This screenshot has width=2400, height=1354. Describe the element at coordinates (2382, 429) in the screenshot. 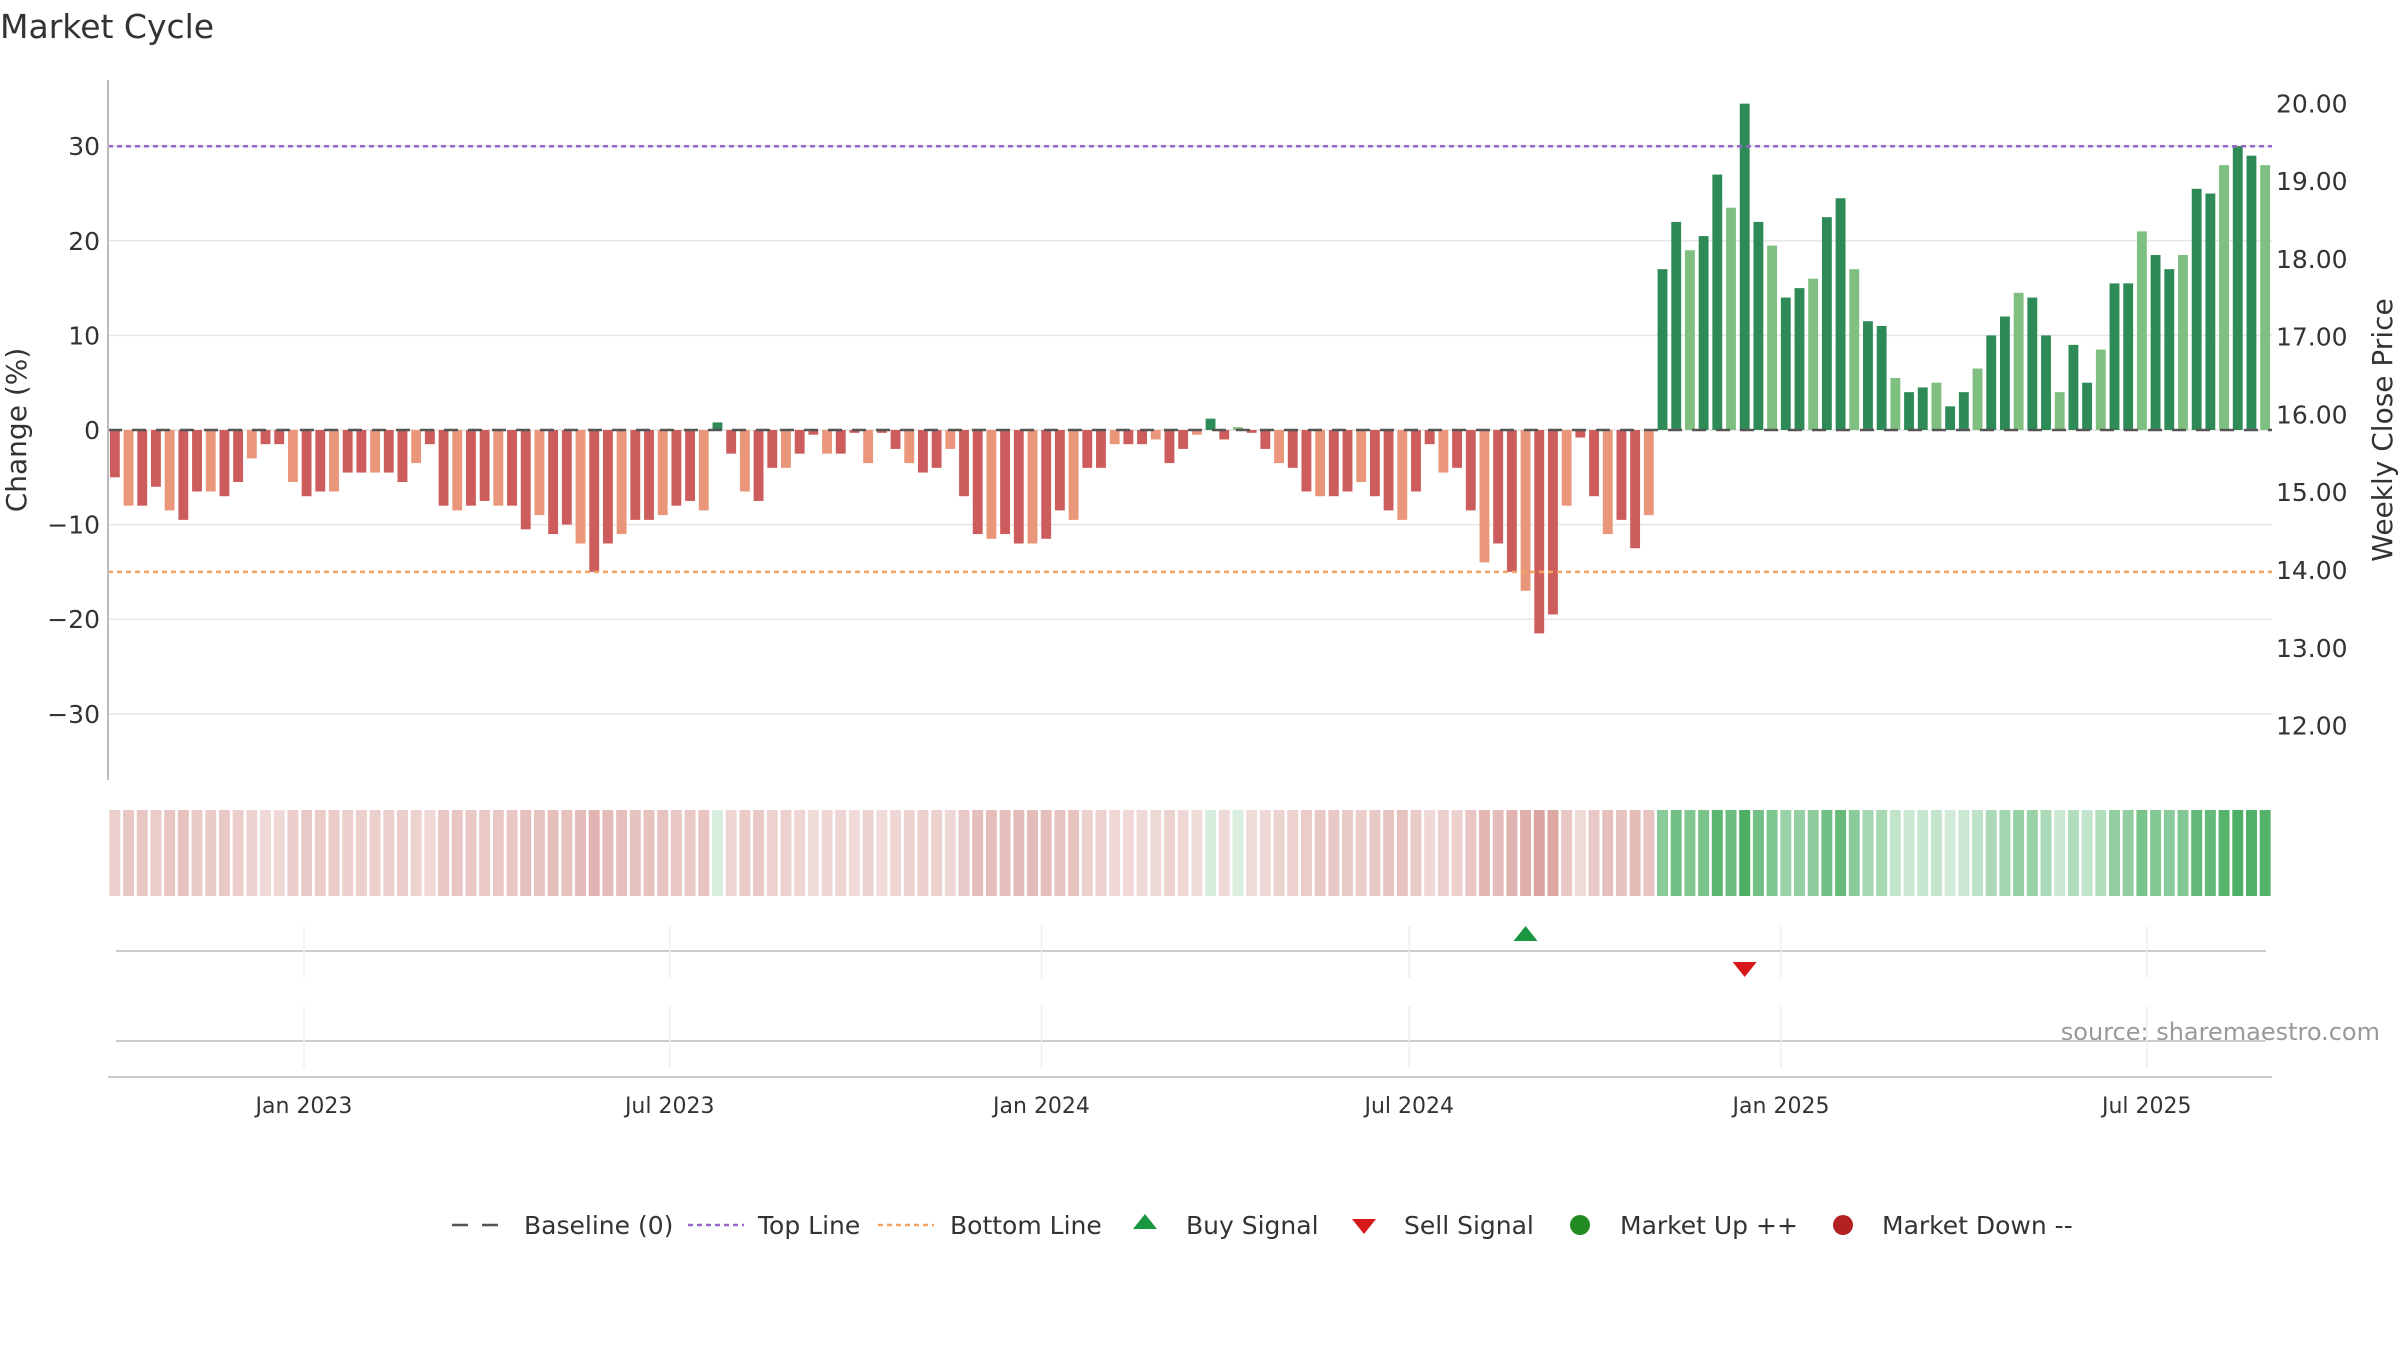

I see `y-axis-right-label: Weekly Close Price` at that location.